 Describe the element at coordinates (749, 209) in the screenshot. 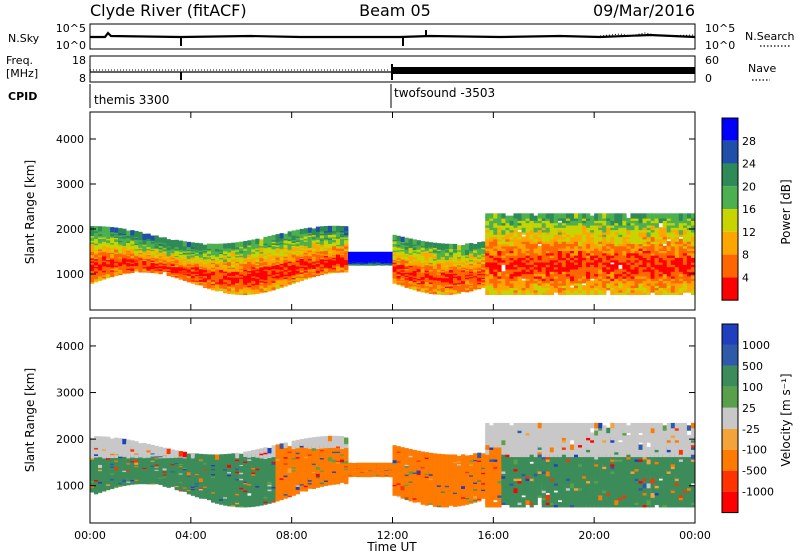

I see `colorbar-tick-label: 16` at that location.